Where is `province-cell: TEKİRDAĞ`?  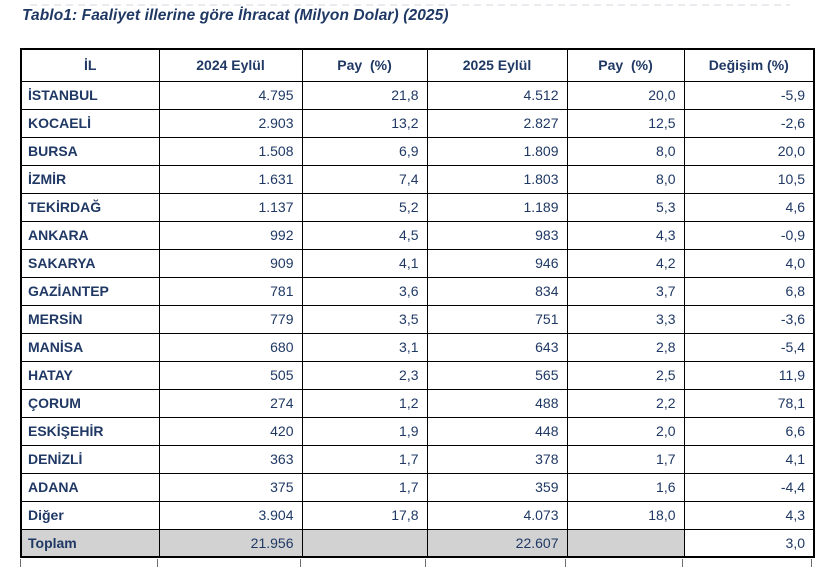
province-cell: TEKİRDAĞ is located at coordinates (90, 207).